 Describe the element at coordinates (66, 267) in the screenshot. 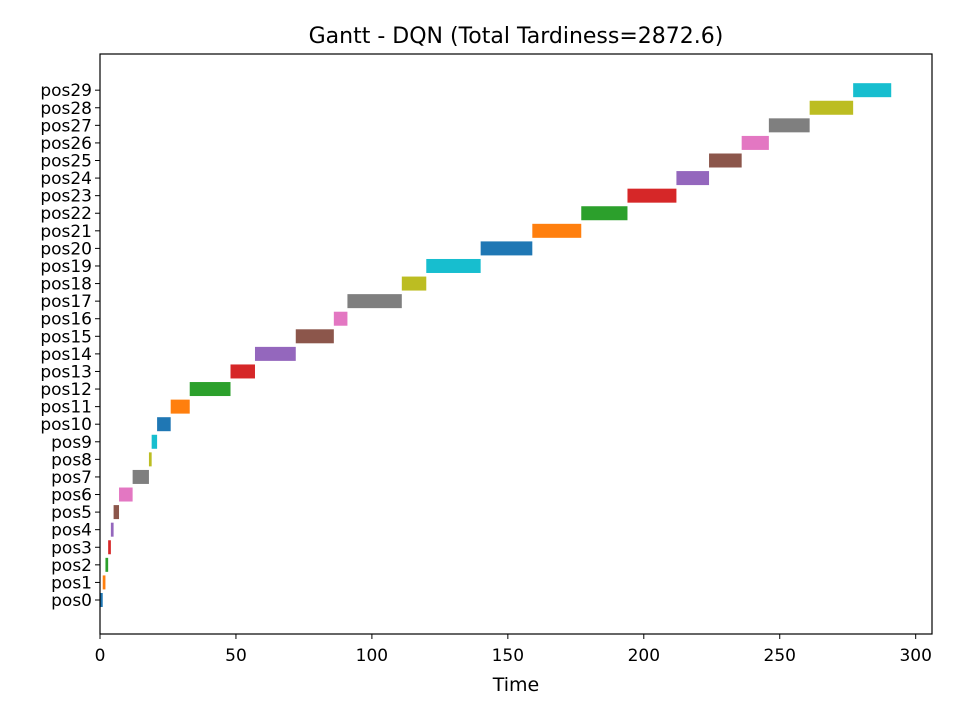

I see `y-tick-label-pos19: pos19` at that location.